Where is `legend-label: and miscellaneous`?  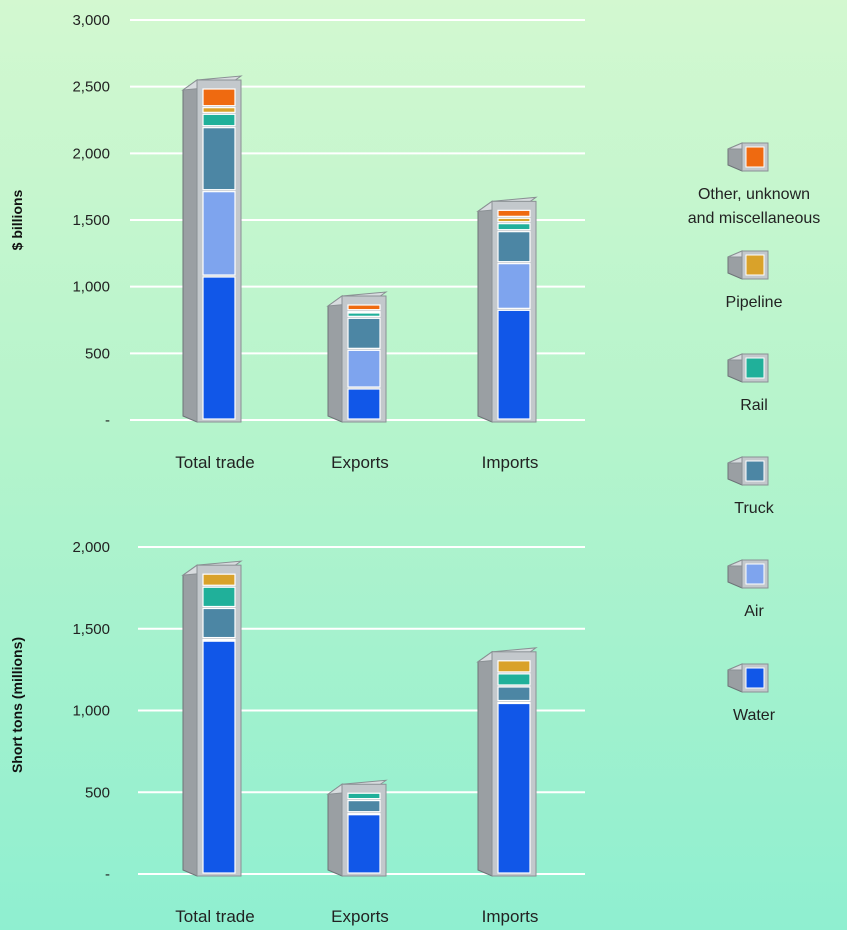 legend-label: and miscellaneous is located at coordinates (754, 218).